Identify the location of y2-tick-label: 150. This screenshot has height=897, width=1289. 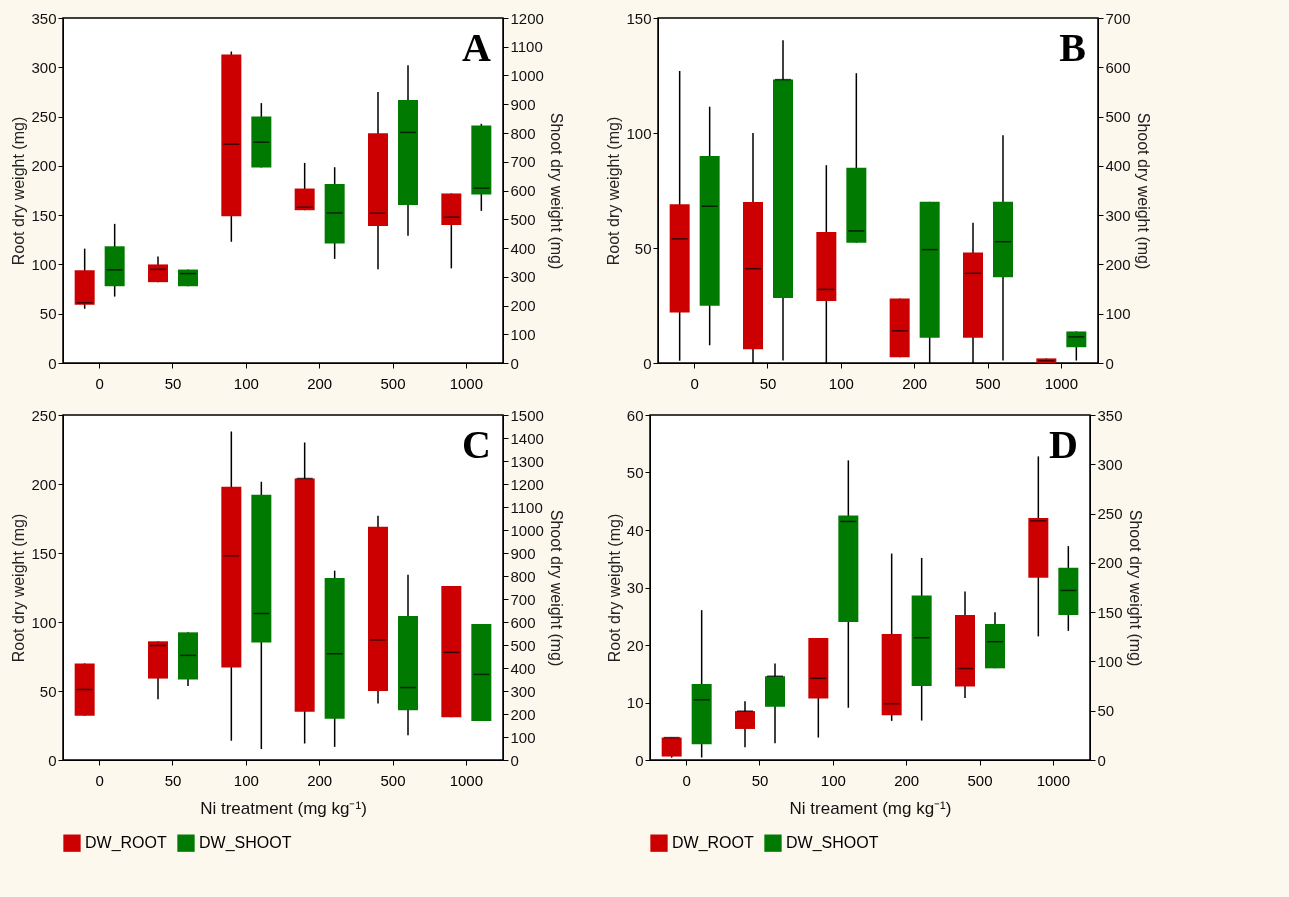
(1110, 612).